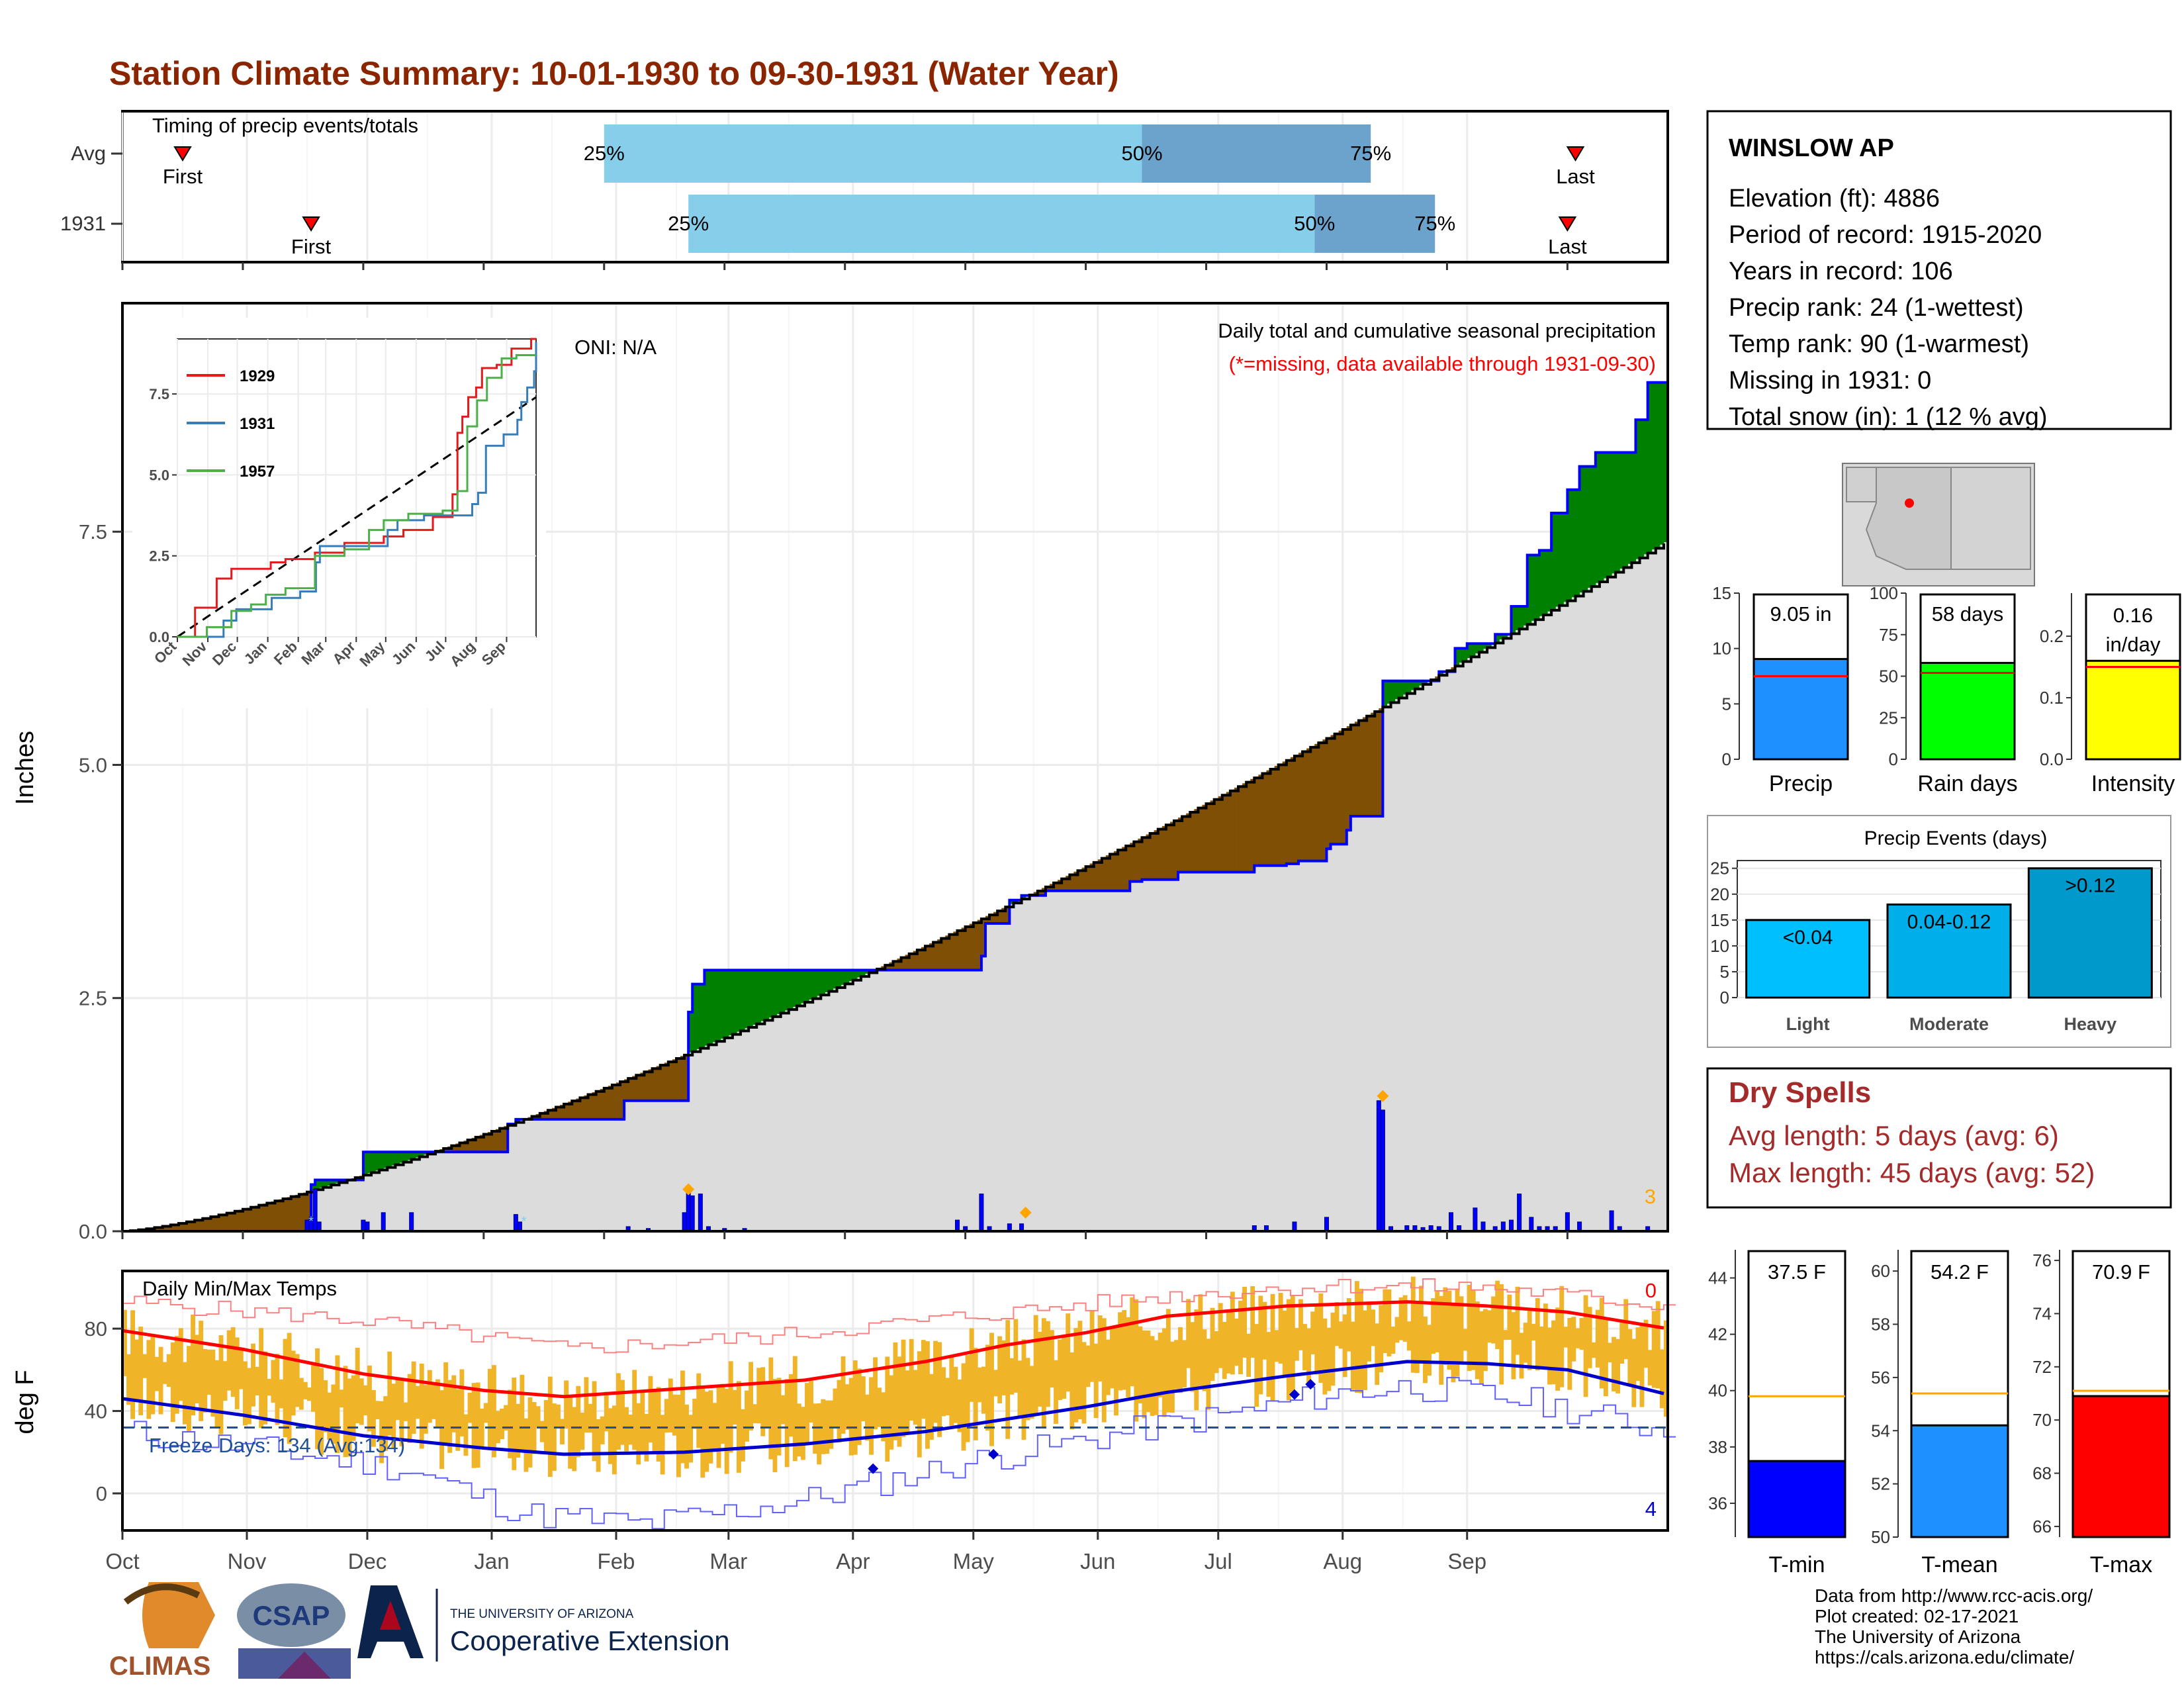 Image resolution: width=2184 pixels, height=1688 pixels. Describe the element at coordinates (1294, 1394) in the screenshot. I see `temp-record-diamond` at that location.